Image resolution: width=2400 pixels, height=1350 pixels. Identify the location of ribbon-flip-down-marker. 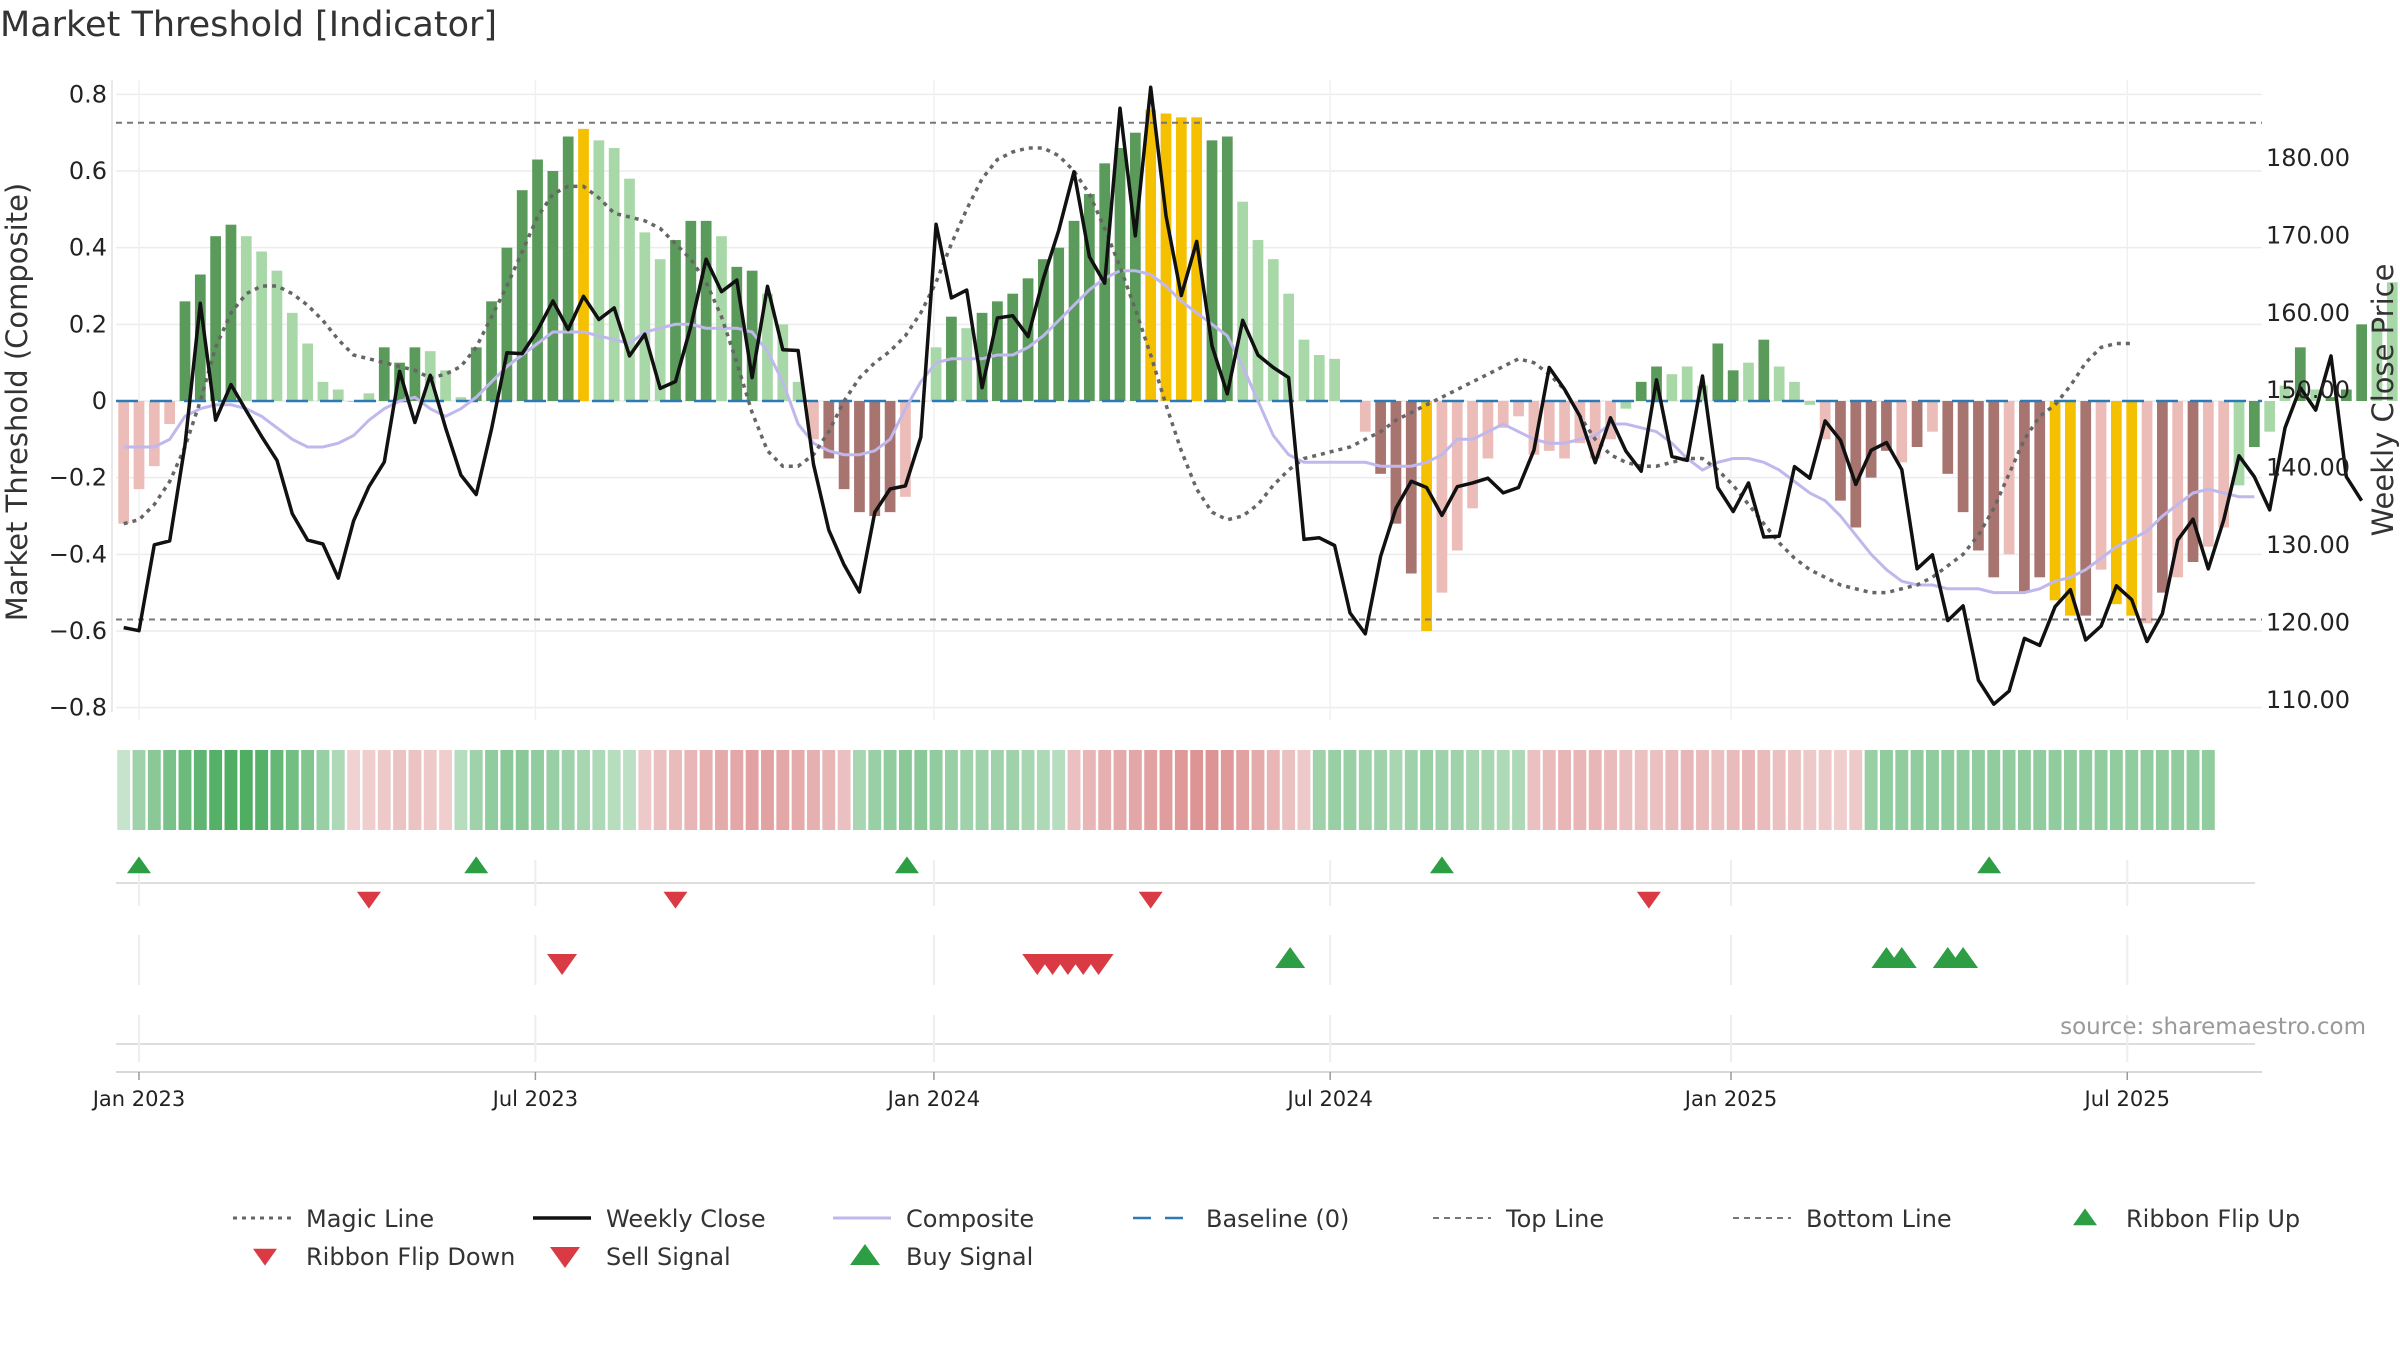
(1648, 900).